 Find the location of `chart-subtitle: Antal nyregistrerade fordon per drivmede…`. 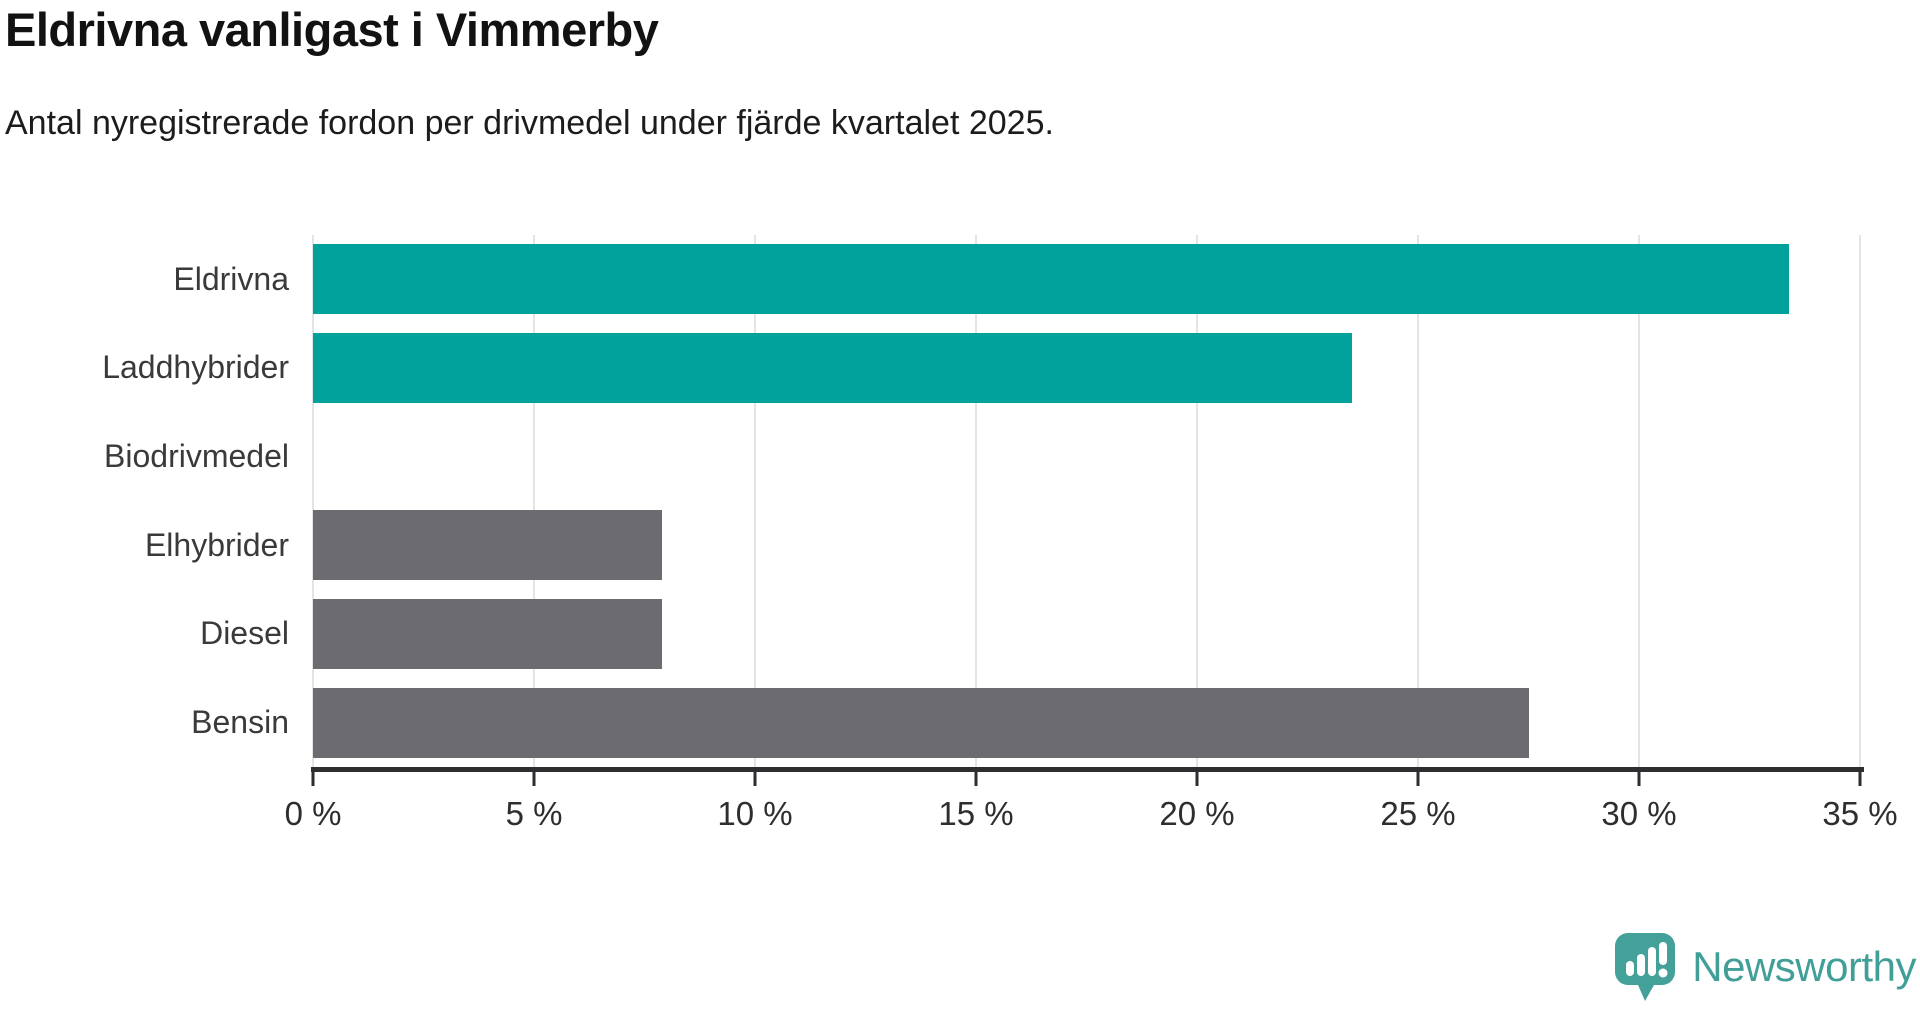

chart-subtitle: Antal nyregistrerade fordon per drivmede… is located at coordinates (529, 123).